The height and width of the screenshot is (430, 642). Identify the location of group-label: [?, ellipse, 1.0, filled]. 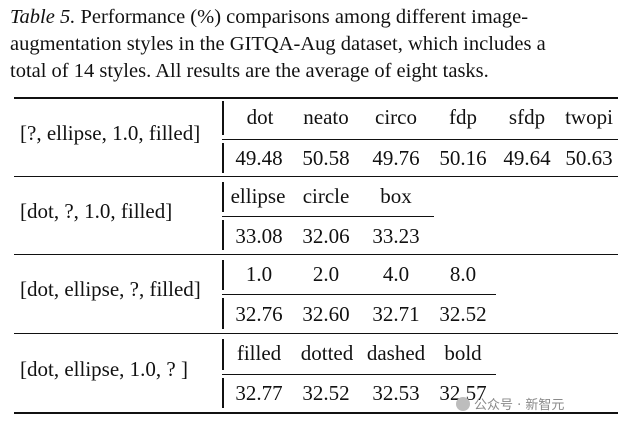
(110, 133).